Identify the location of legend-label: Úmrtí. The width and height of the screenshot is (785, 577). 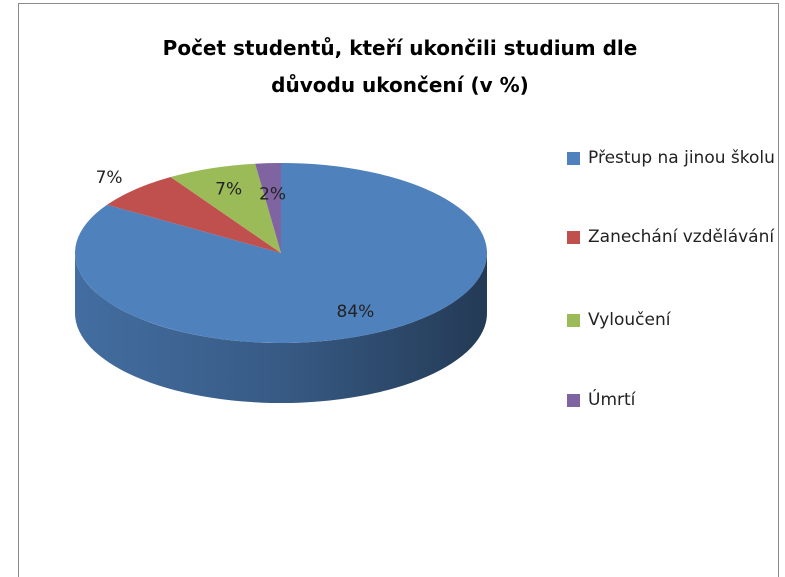
(612, 400).